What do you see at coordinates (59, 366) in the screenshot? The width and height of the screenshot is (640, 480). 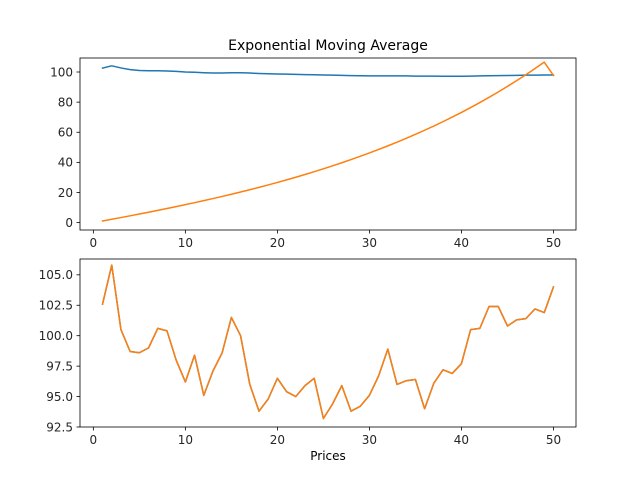 I see `y-tick-label: 97.5` at bounding box center [59, 366].